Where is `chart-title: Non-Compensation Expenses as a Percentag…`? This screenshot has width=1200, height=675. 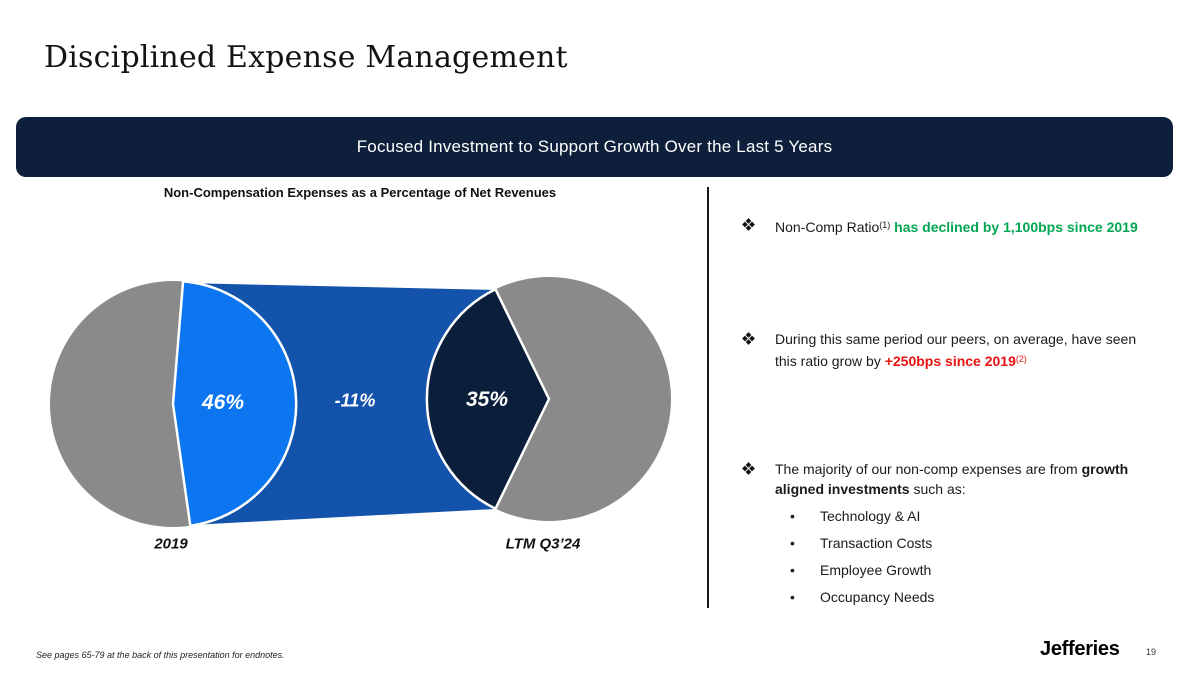 chart-title: Non-Compensation Expenses as a Percentag… is located at coordinates (360, 192).